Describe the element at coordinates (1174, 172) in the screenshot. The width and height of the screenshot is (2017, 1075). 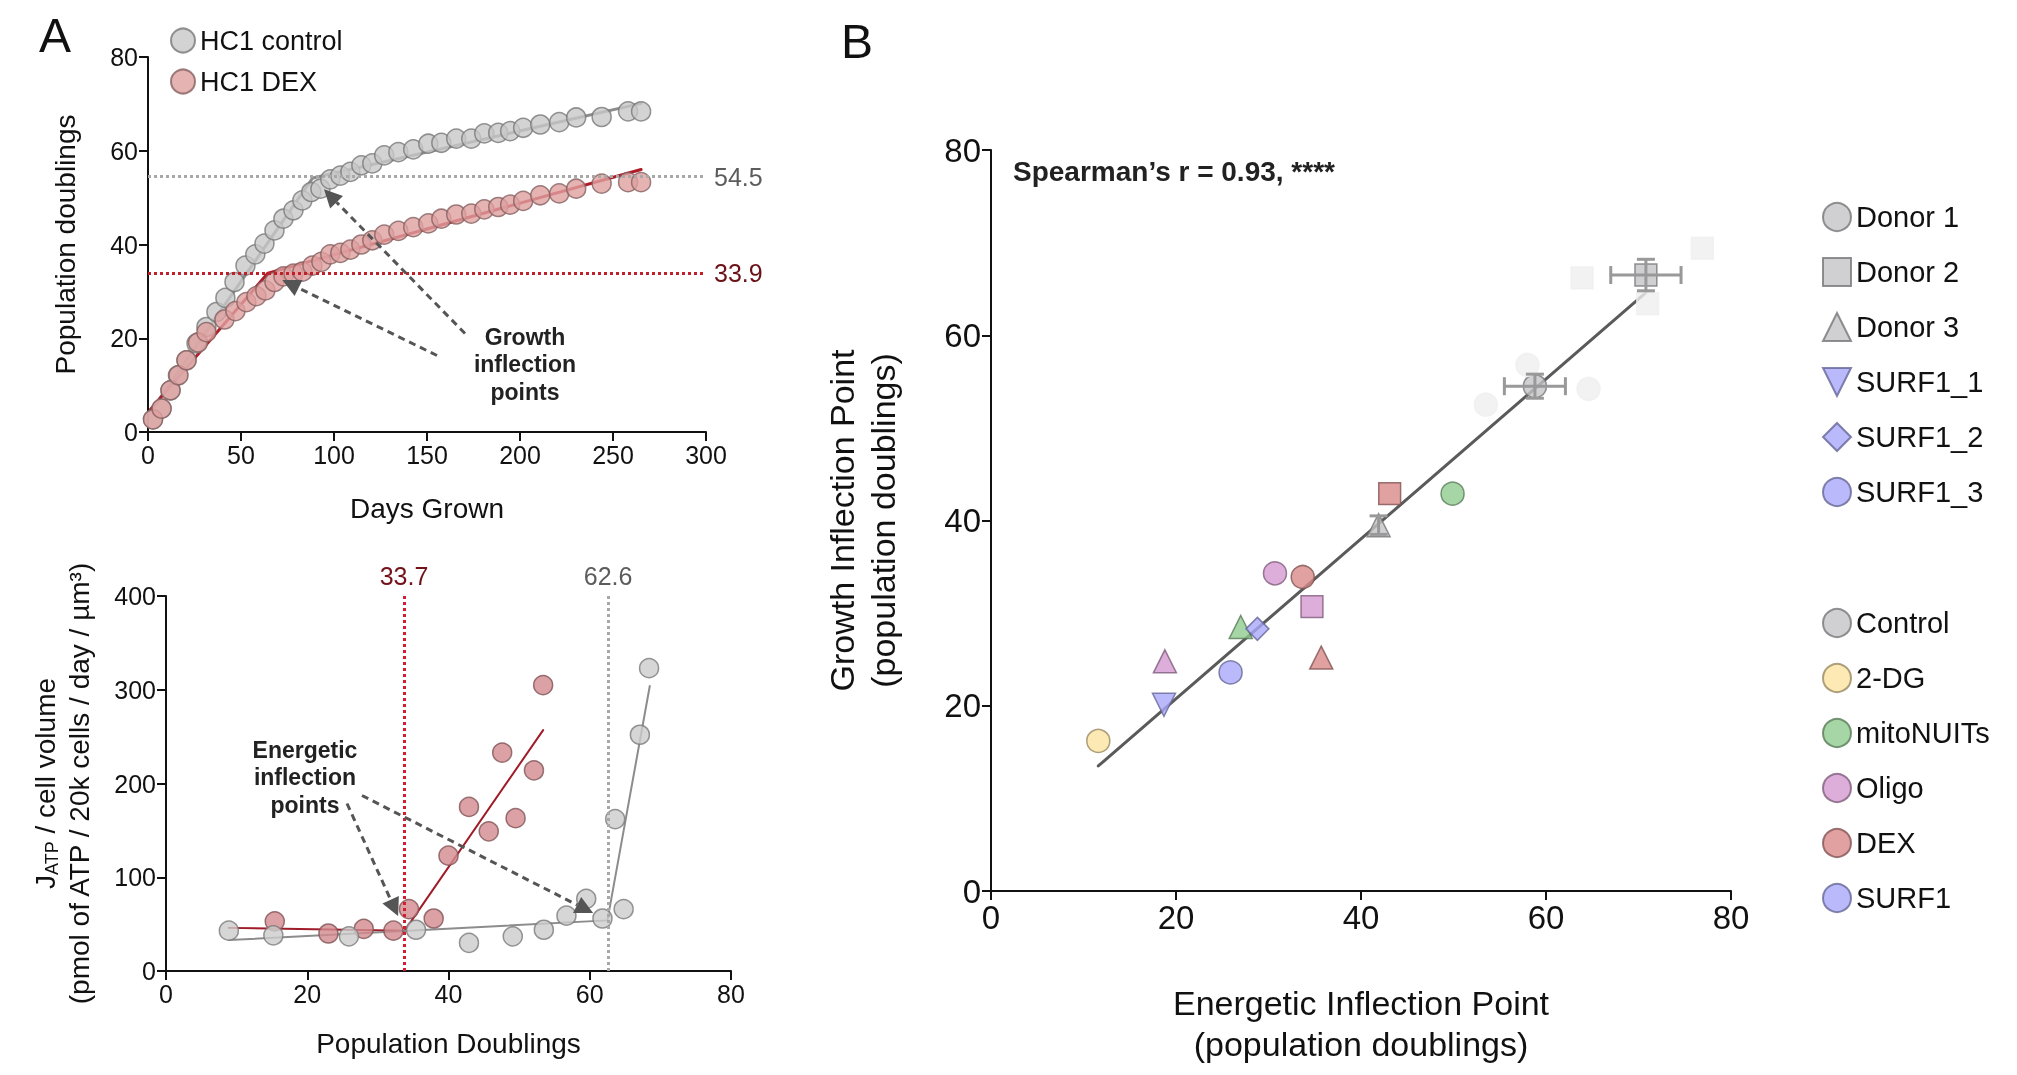
I see `annotation: Spearman’s r = 0.93, ****` at that location.